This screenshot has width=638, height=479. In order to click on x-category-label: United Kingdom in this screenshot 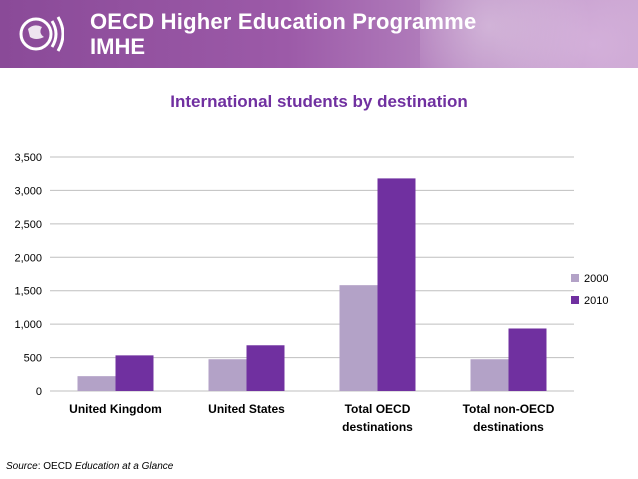, I will do `click(115, 409)`.